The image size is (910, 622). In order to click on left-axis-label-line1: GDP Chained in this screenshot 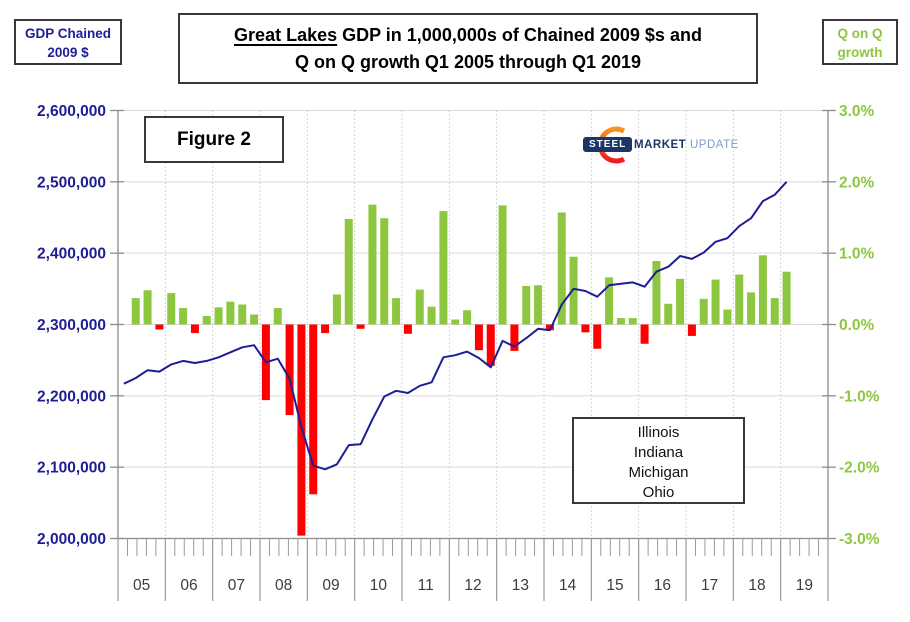, I will do `click(68, 33)`.